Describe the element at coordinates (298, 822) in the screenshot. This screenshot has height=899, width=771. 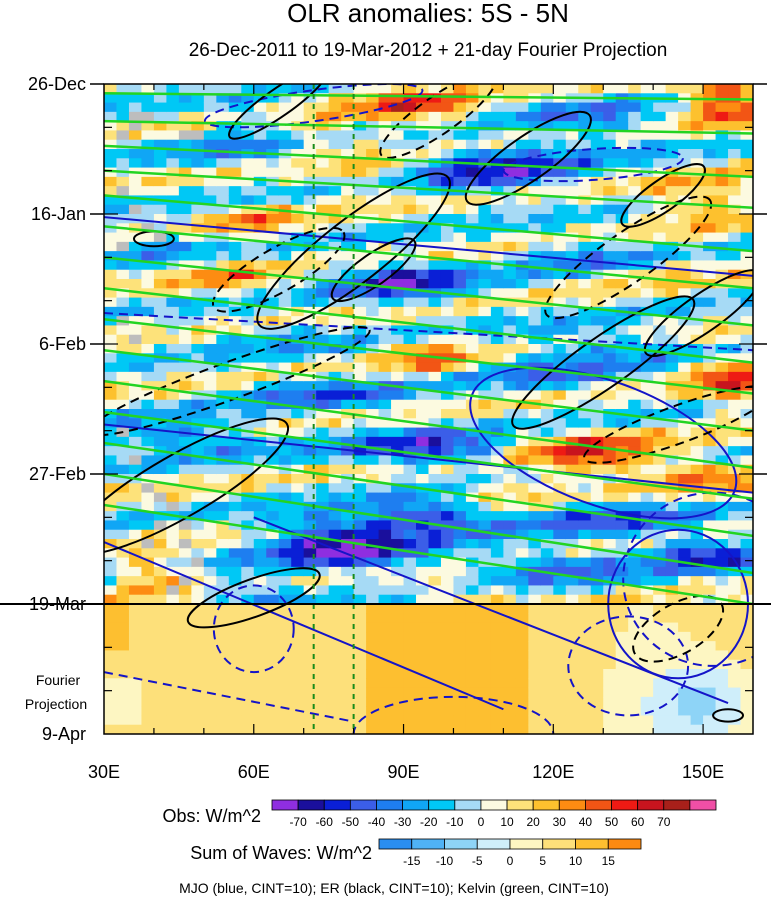
I see `obs-colorbar-tick-label: -70` at that location.